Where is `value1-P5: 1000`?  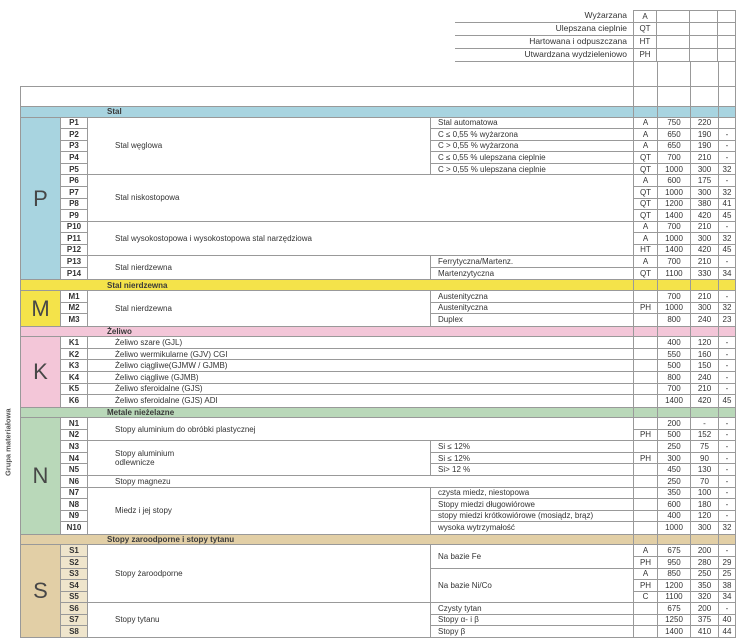 value1-P5: 1000 is located at coordinates (673, 169).